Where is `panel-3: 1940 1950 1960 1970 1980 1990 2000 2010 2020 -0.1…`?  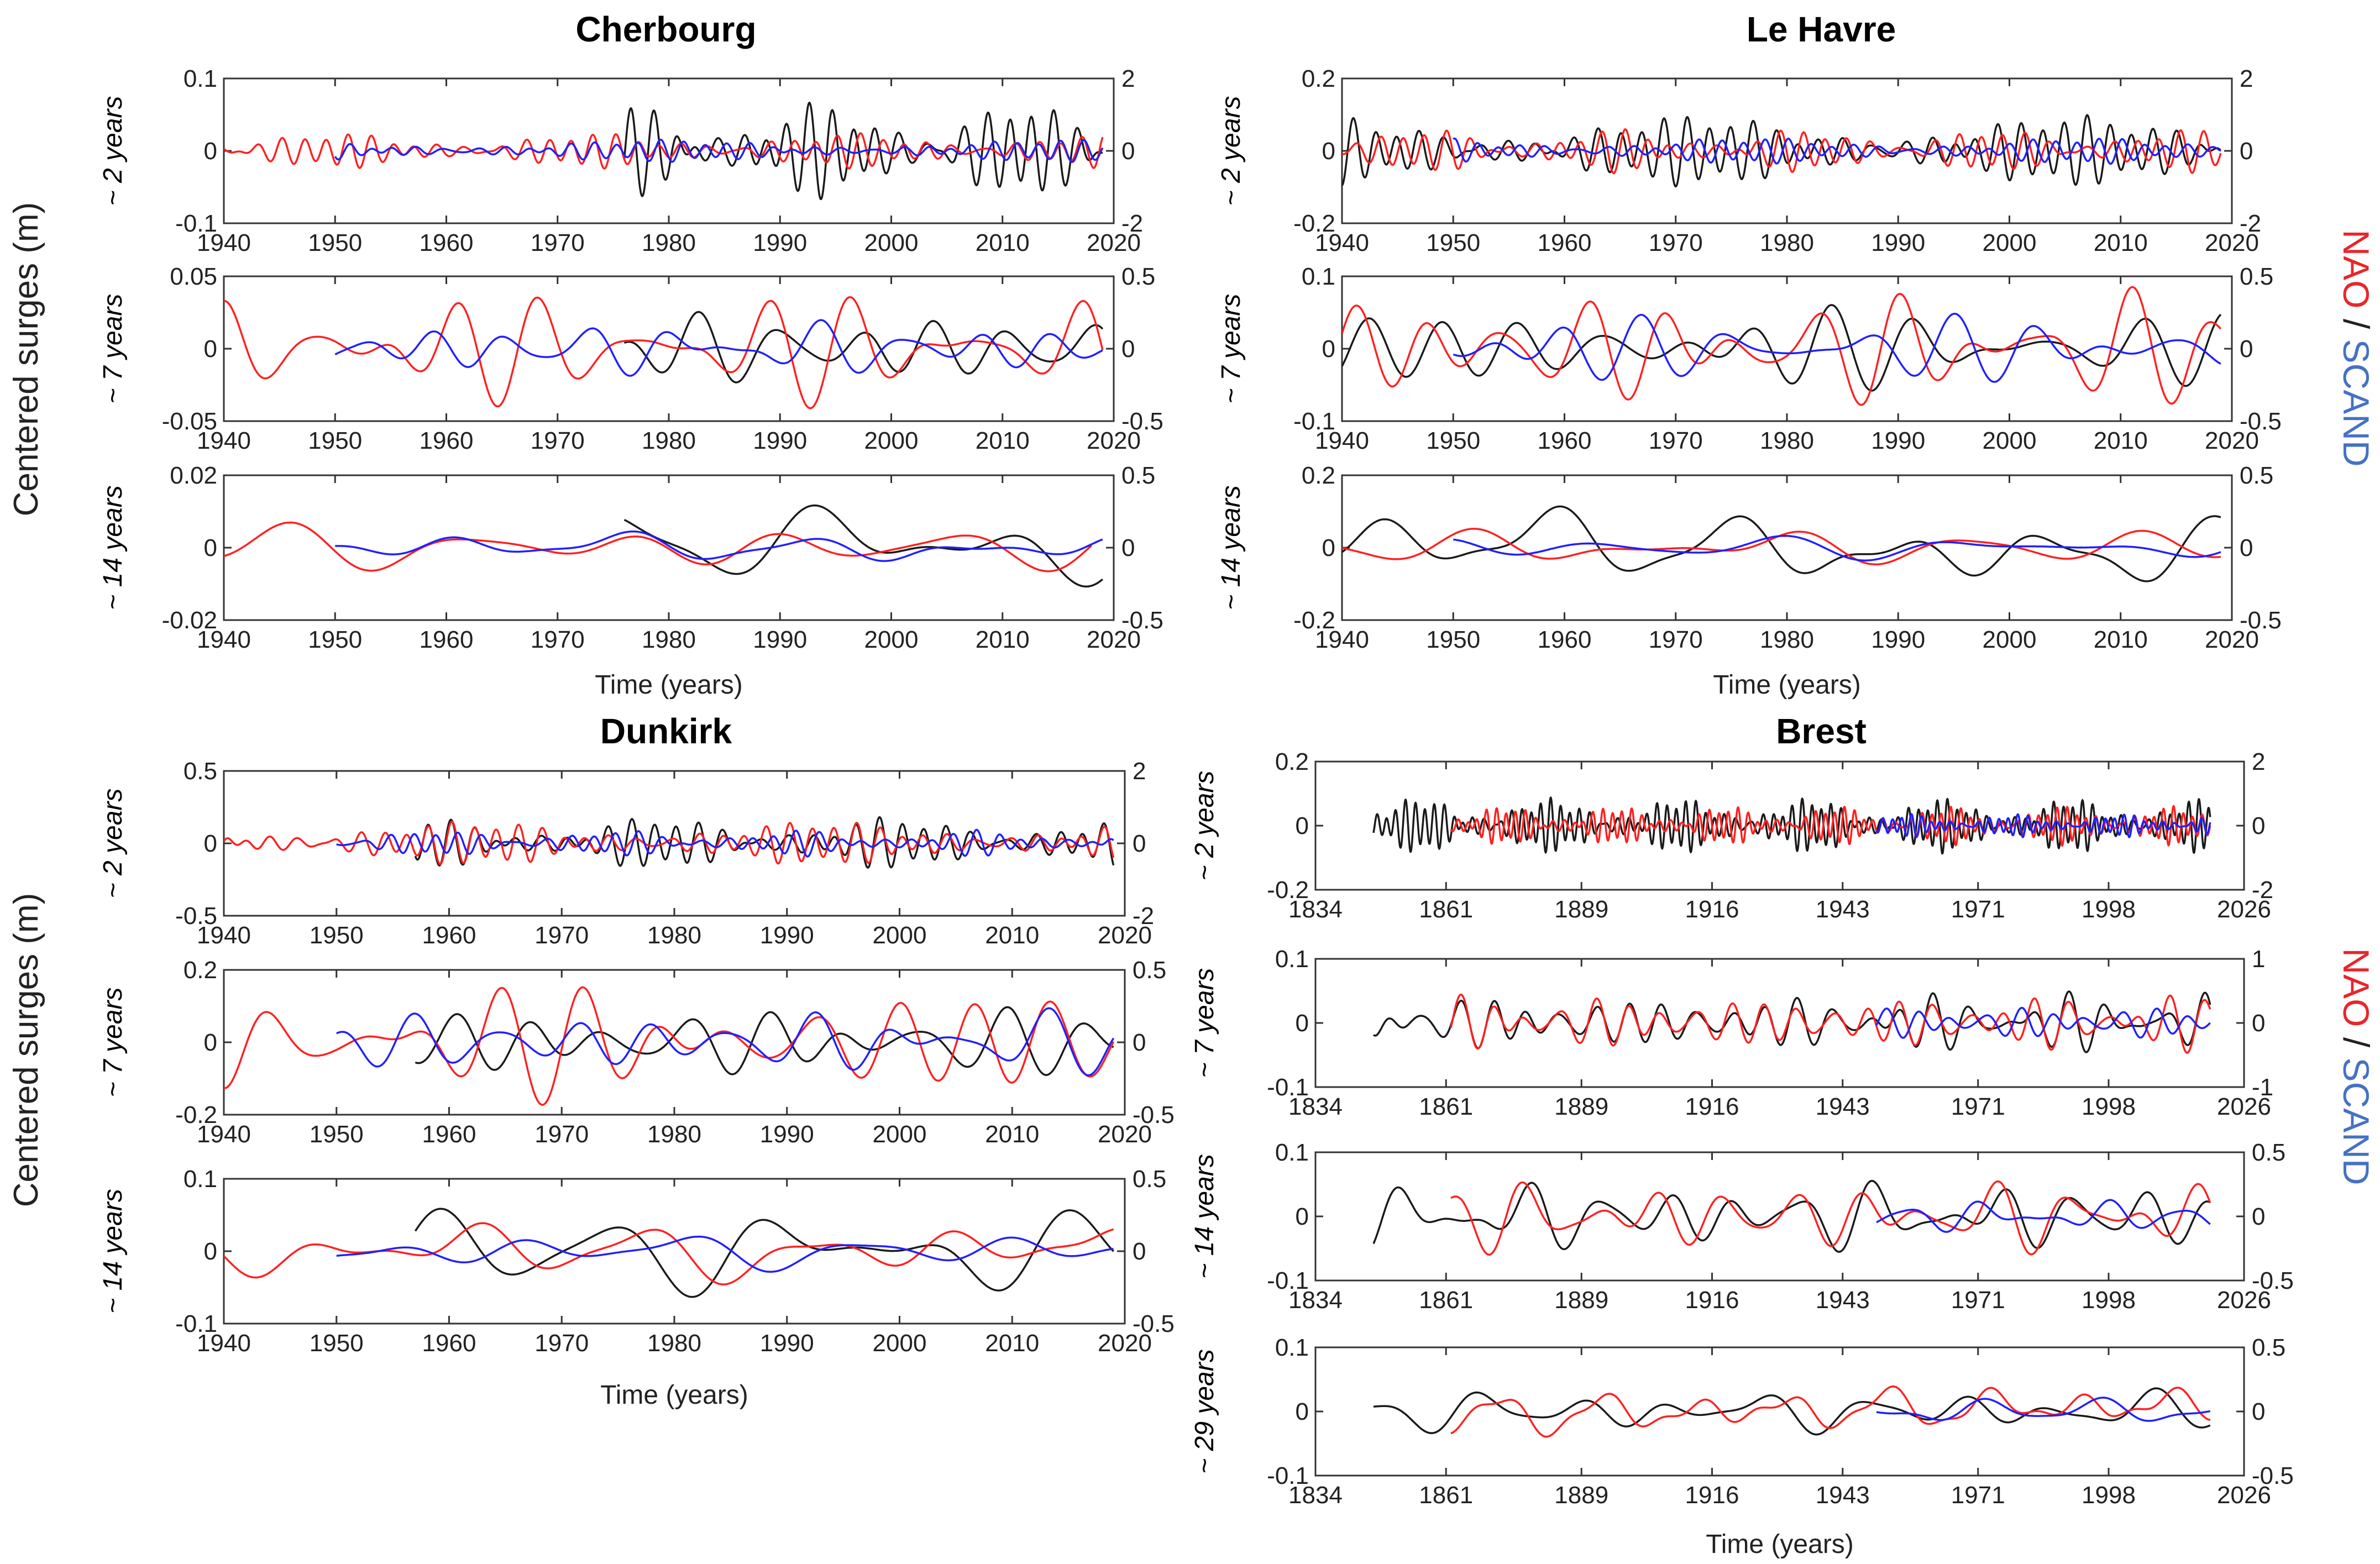
panel-3: 1940 1950 1960 1970 1980 1990 2000 2010 2020 -0.1… is located at coordinates (636, 1261).